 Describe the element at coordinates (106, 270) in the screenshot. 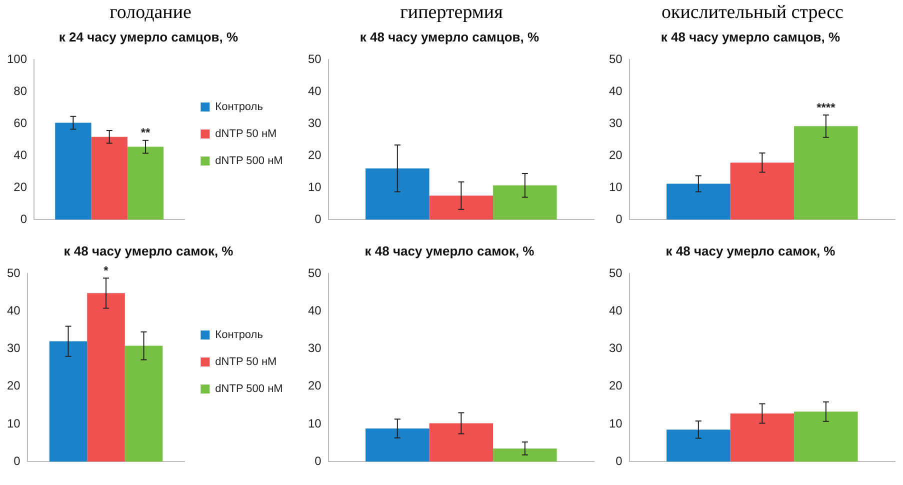

I see `data-label: *` at that location.